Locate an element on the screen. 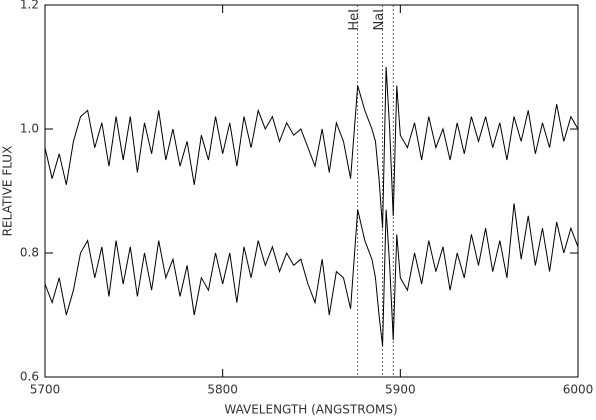  y-tick-label: 0.6 is located at coordinates (29, 377).